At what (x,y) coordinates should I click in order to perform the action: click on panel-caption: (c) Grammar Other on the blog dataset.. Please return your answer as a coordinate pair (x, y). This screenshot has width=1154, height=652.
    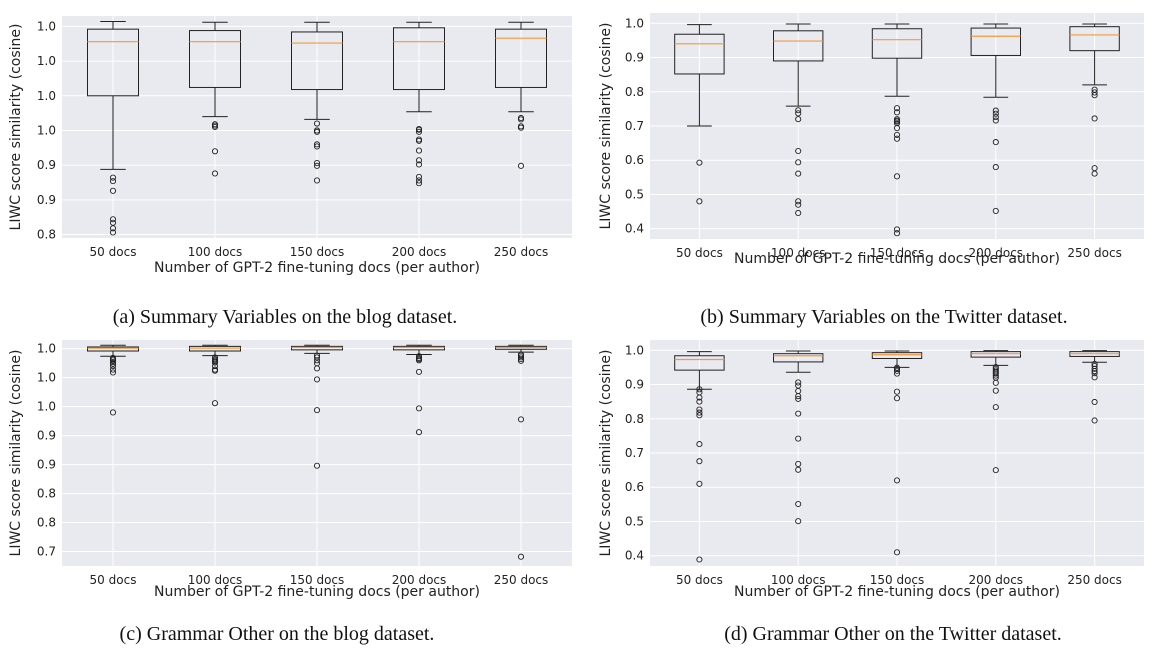
    Looking at the image, I should click on (277, 634).